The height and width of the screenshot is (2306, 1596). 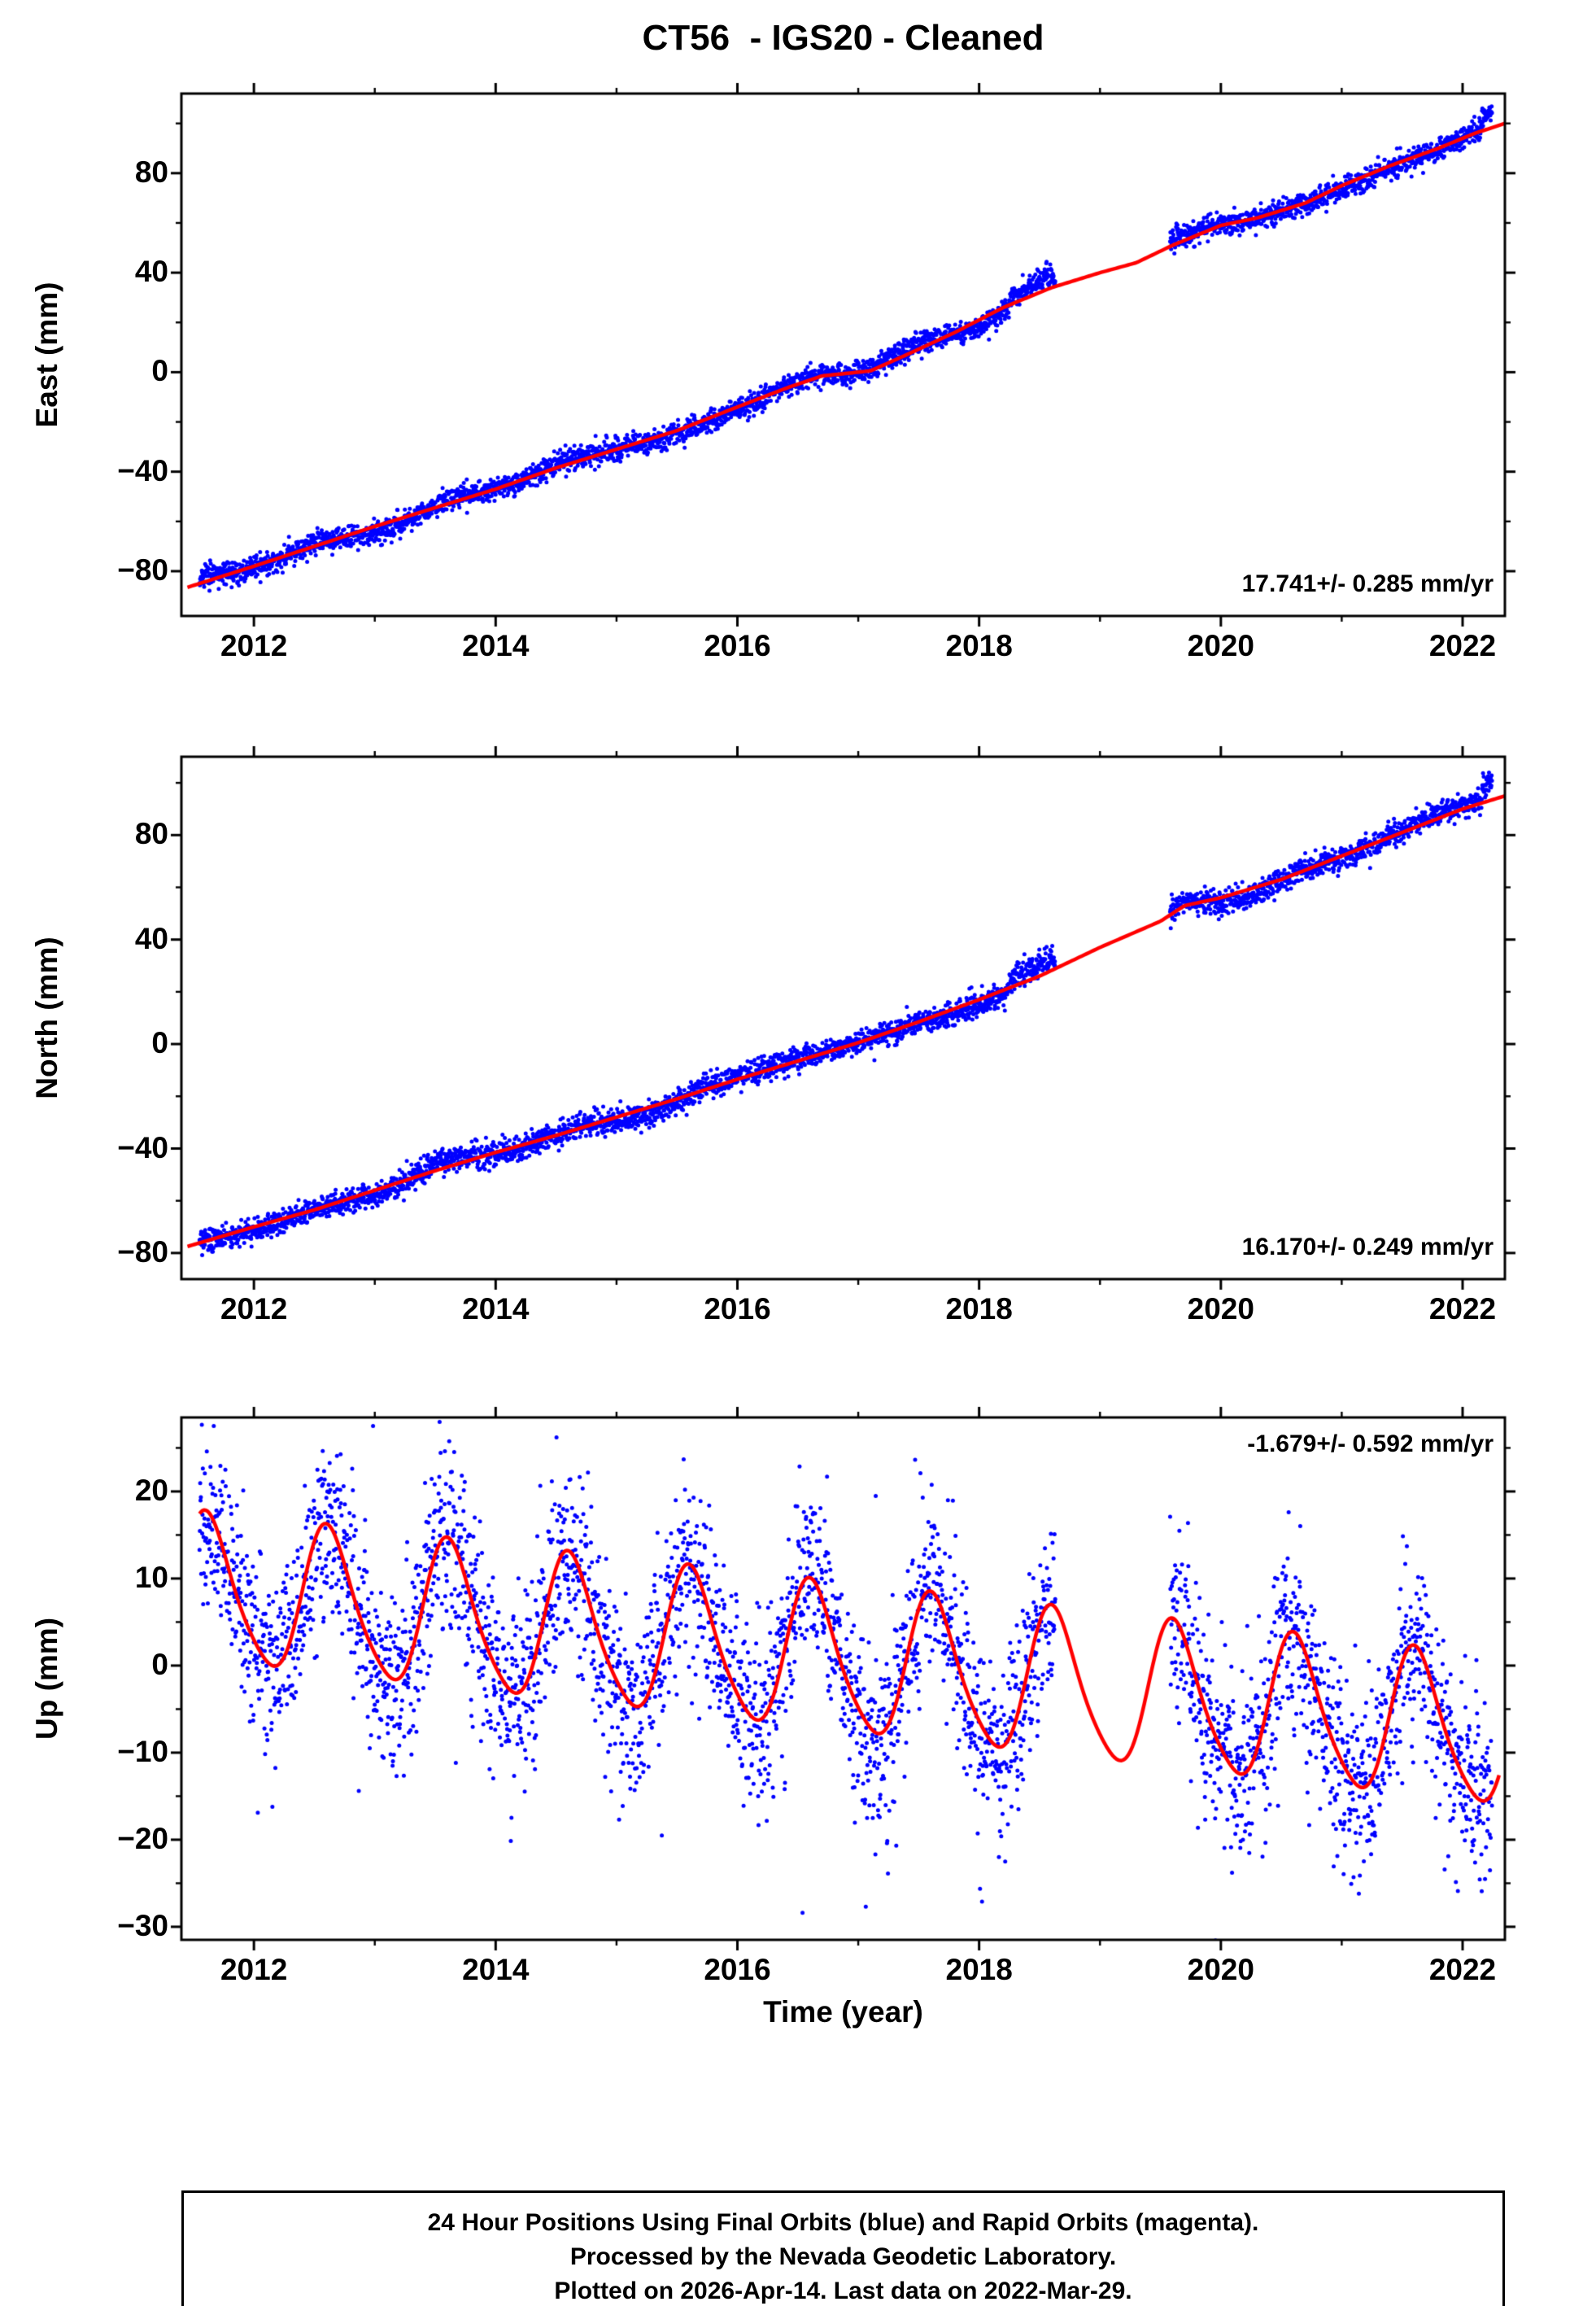 What do you see at coordinates (46, 355) in the screenshot?
I see `east-axis-label: East (mm)` at bounding box center [46, 355].